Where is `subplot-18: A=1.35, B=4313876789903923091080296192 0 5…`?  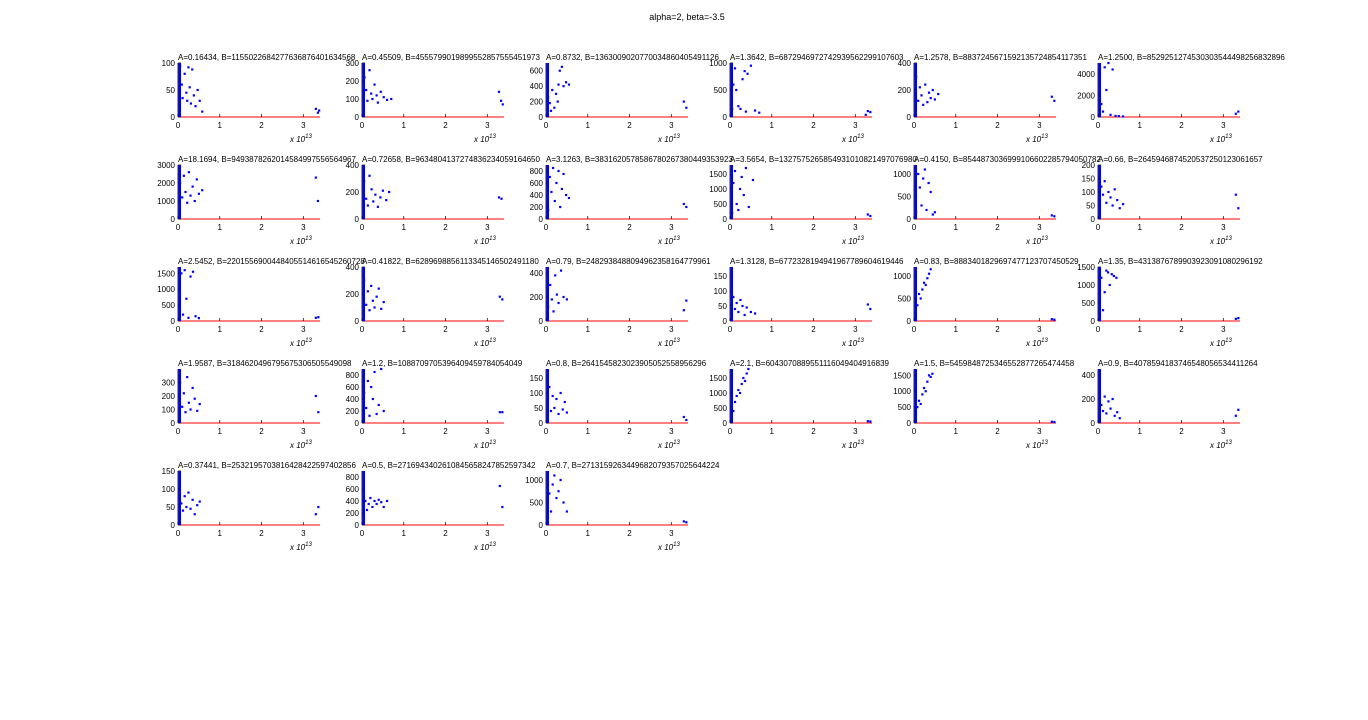 subplot-18: A=1.35, B=4313876789903923091080296192 0 5… is located at coordinates (1170, 302).